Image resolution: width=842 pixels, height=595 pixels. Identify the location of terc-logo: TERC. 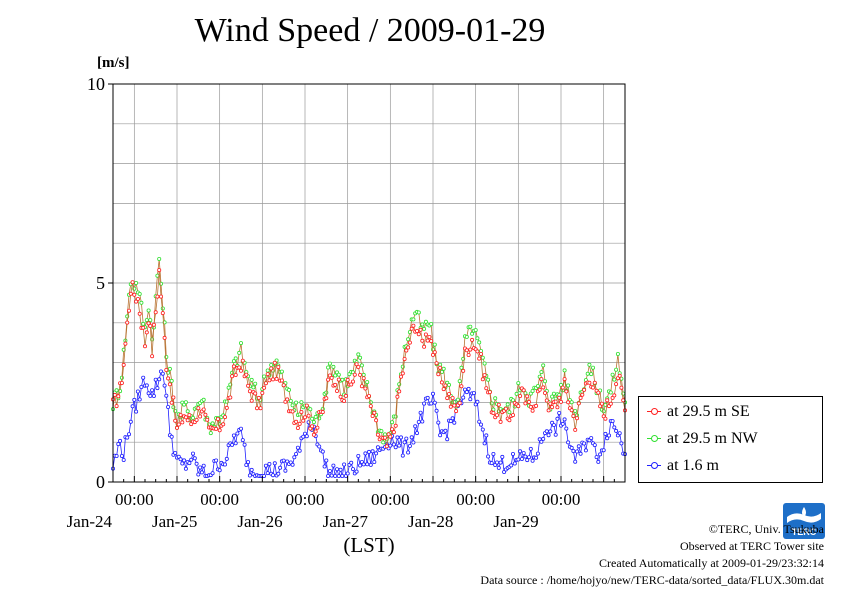
(804, 521).